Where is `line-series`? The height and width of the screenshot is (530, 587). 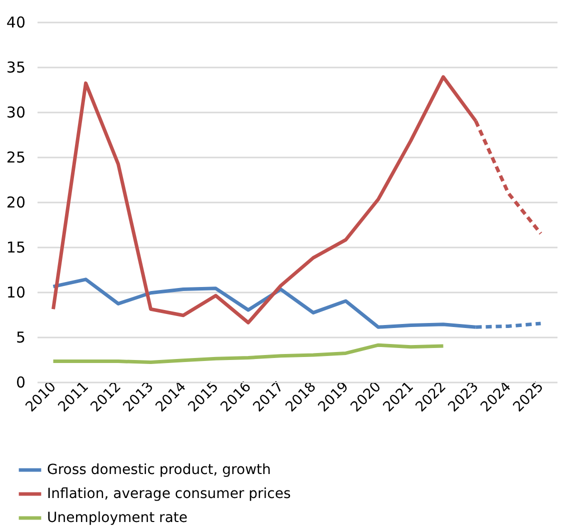 line-series is located at coordinates (248, 353).